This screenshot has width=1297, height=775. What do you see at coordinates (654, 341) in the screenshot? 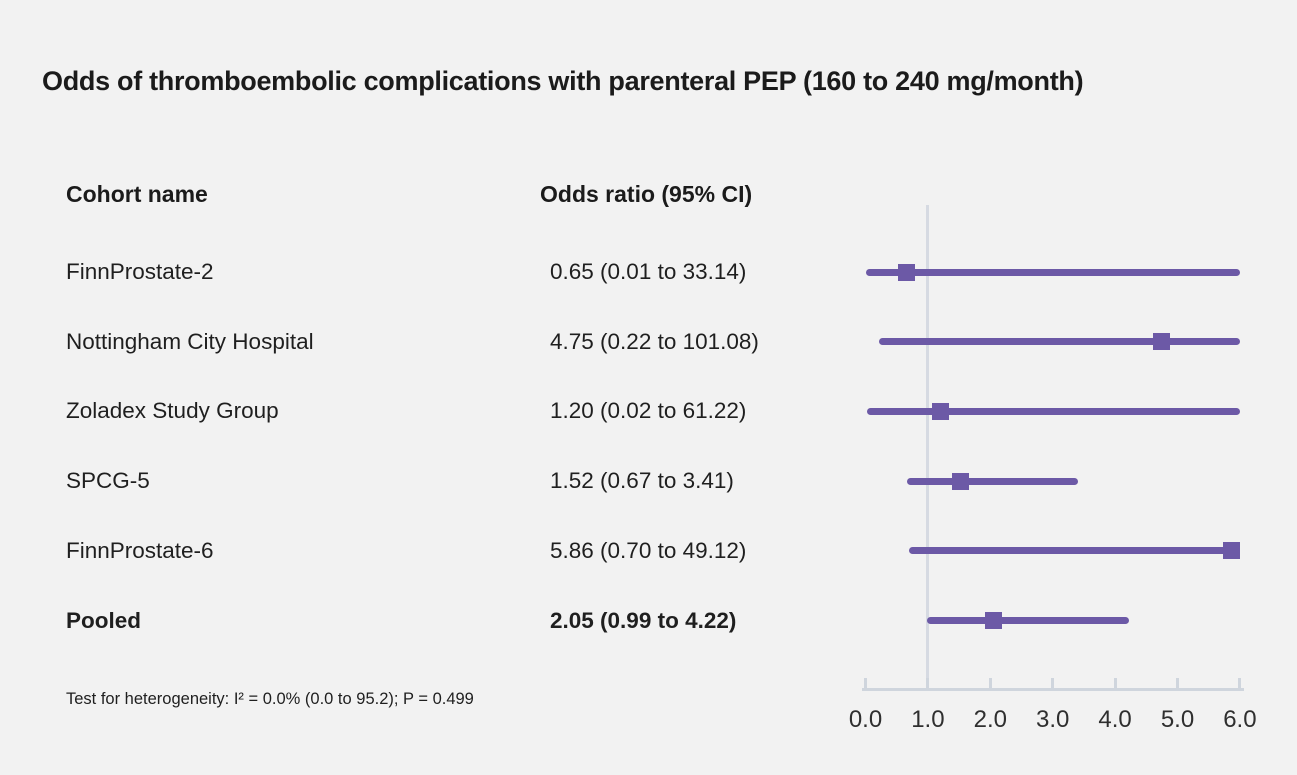
I see `odds-ratio-value: 4.75 (0.22 to 101.08)` at bounding box center [654, 341].